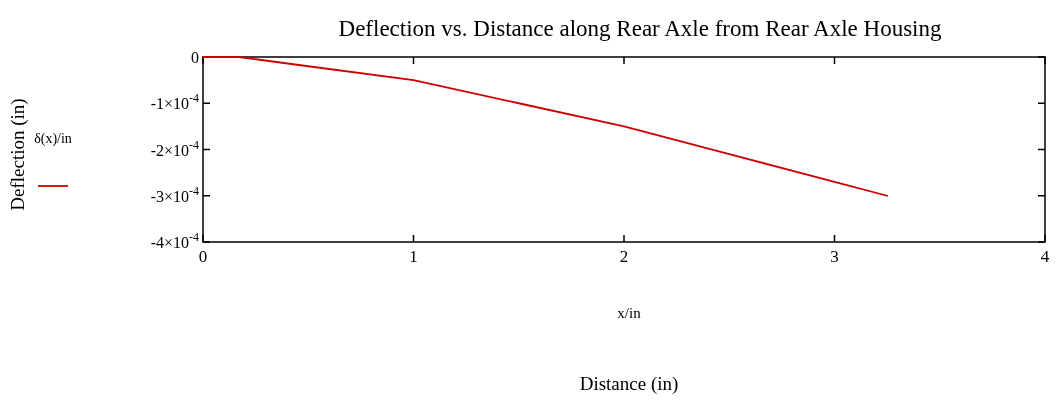 This screenshot has height=400, width=1058. What do you see at coordinates (174, 194) in the screenshot?
I see `y-tick-label: -3×10$^{-4}$` at bounding box center [174, 194].